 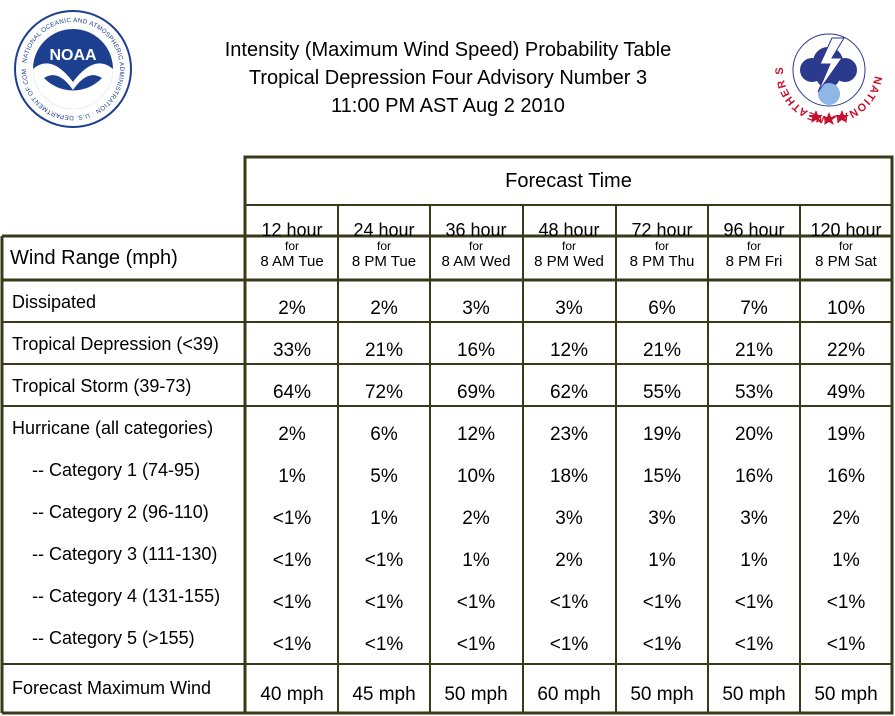 I want to click on column-time: 8 PM Sat, so click(x=846, y=261).